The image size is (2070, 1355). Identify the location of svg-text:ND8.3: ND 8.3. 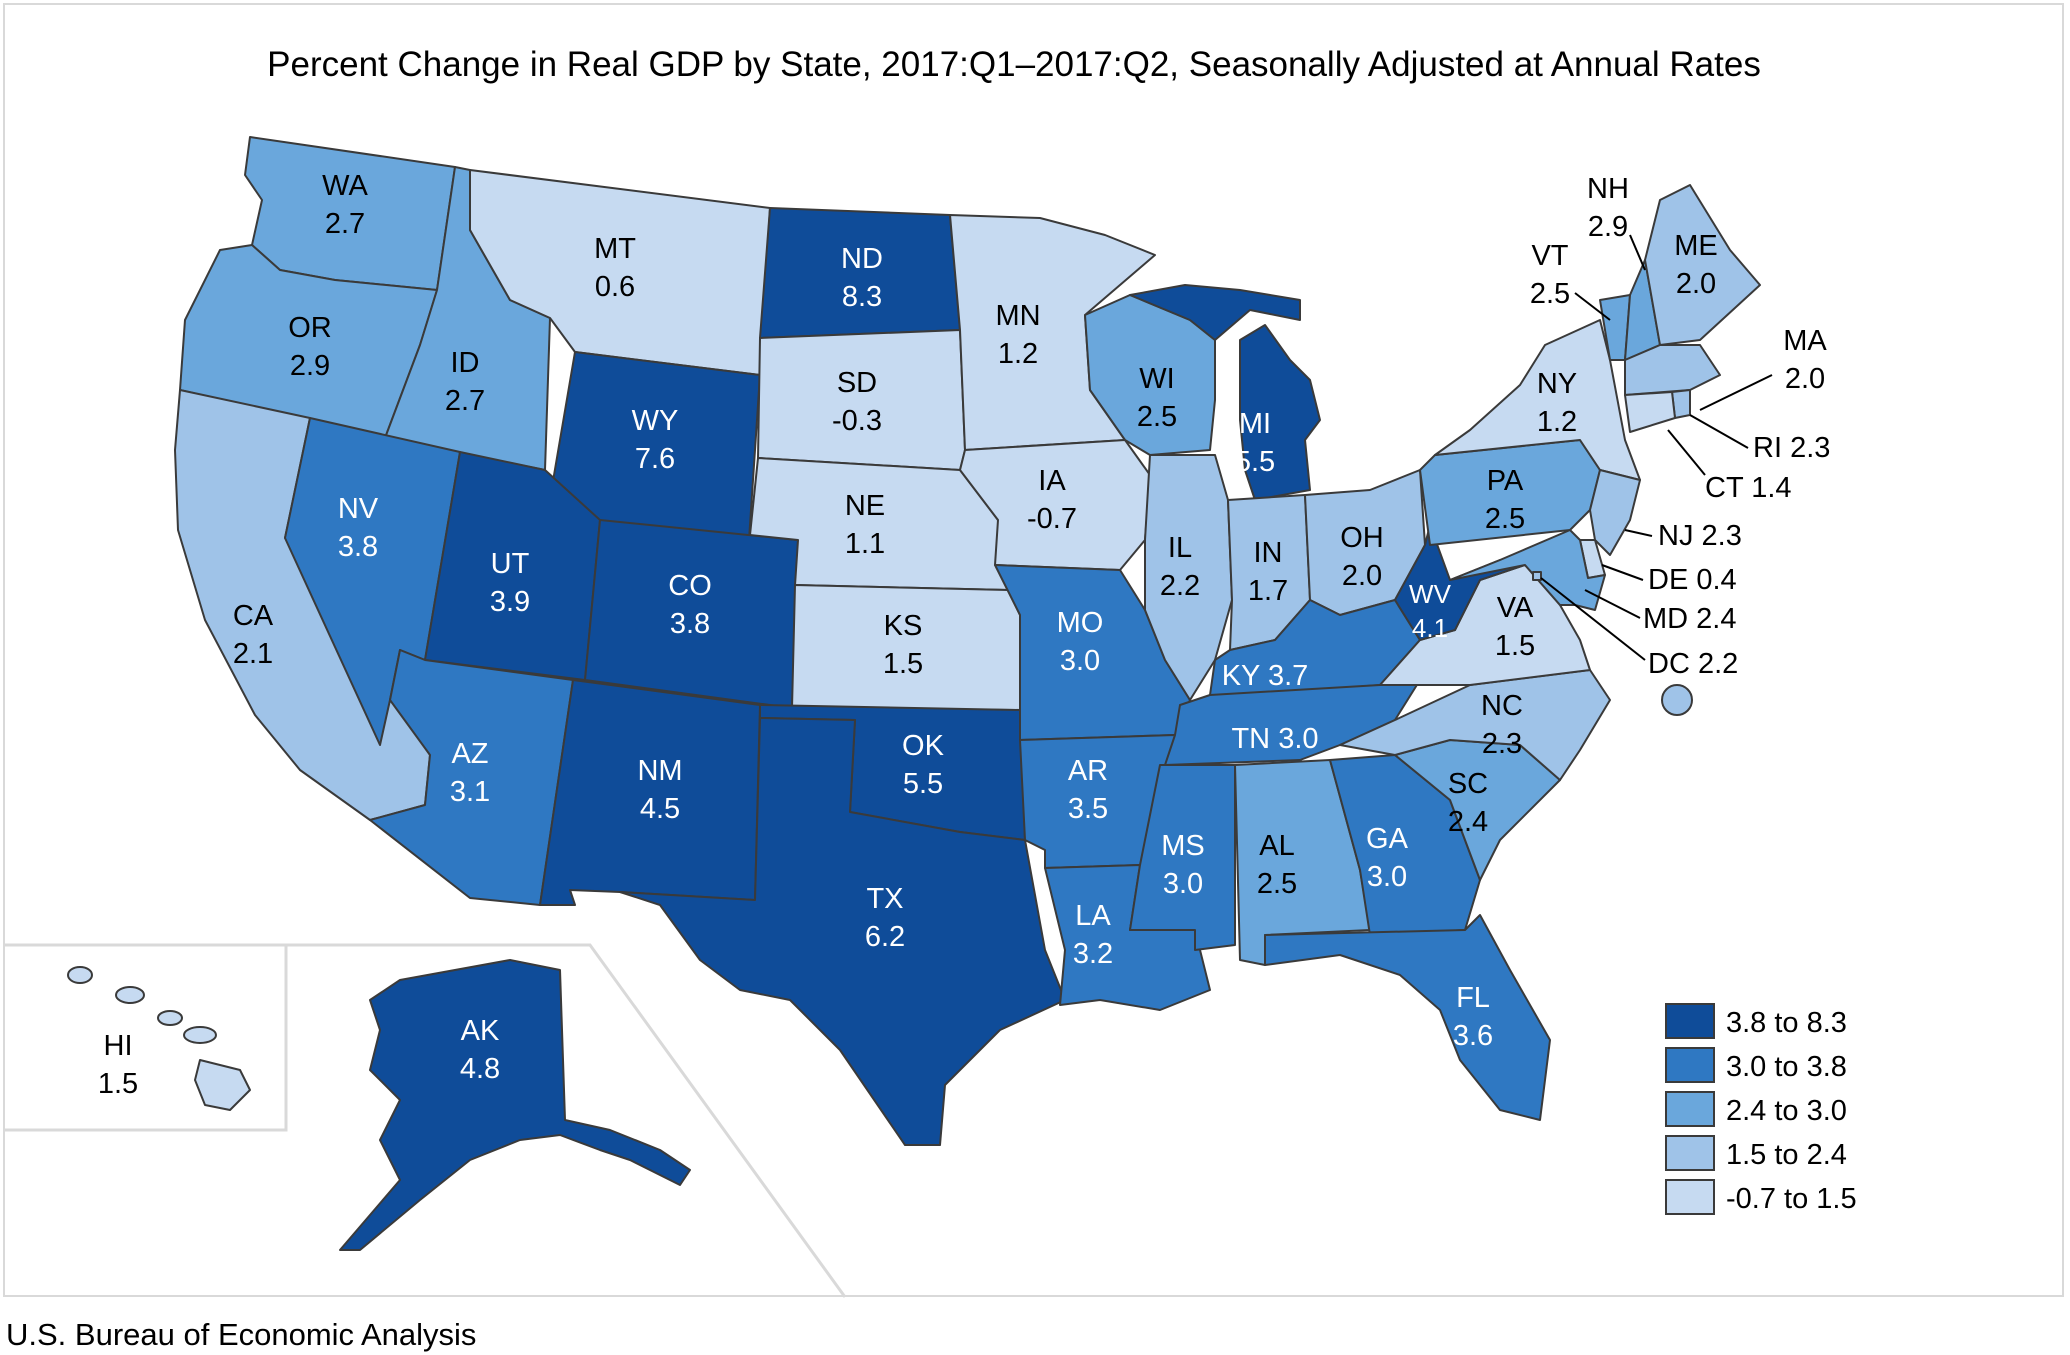
(862, 278).